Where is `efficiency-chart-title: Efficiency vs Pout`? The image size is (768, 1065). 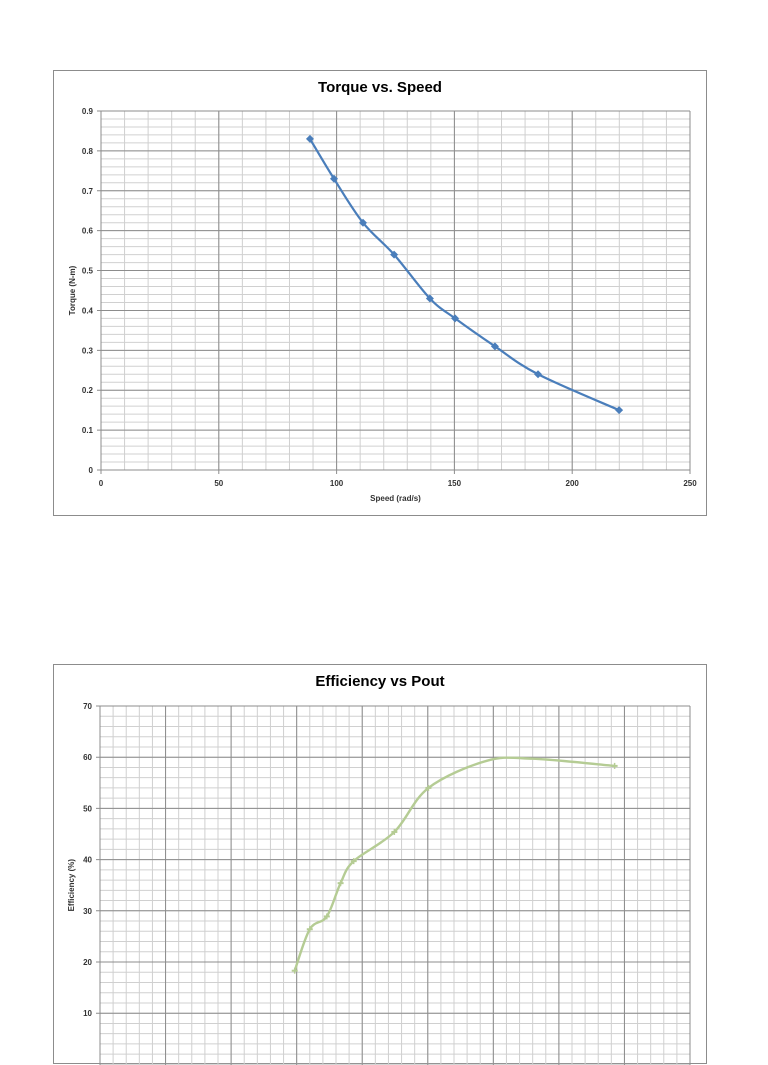
efficiency-chart-title: Efficiency vs Pout is located at coordinates (380, 681).